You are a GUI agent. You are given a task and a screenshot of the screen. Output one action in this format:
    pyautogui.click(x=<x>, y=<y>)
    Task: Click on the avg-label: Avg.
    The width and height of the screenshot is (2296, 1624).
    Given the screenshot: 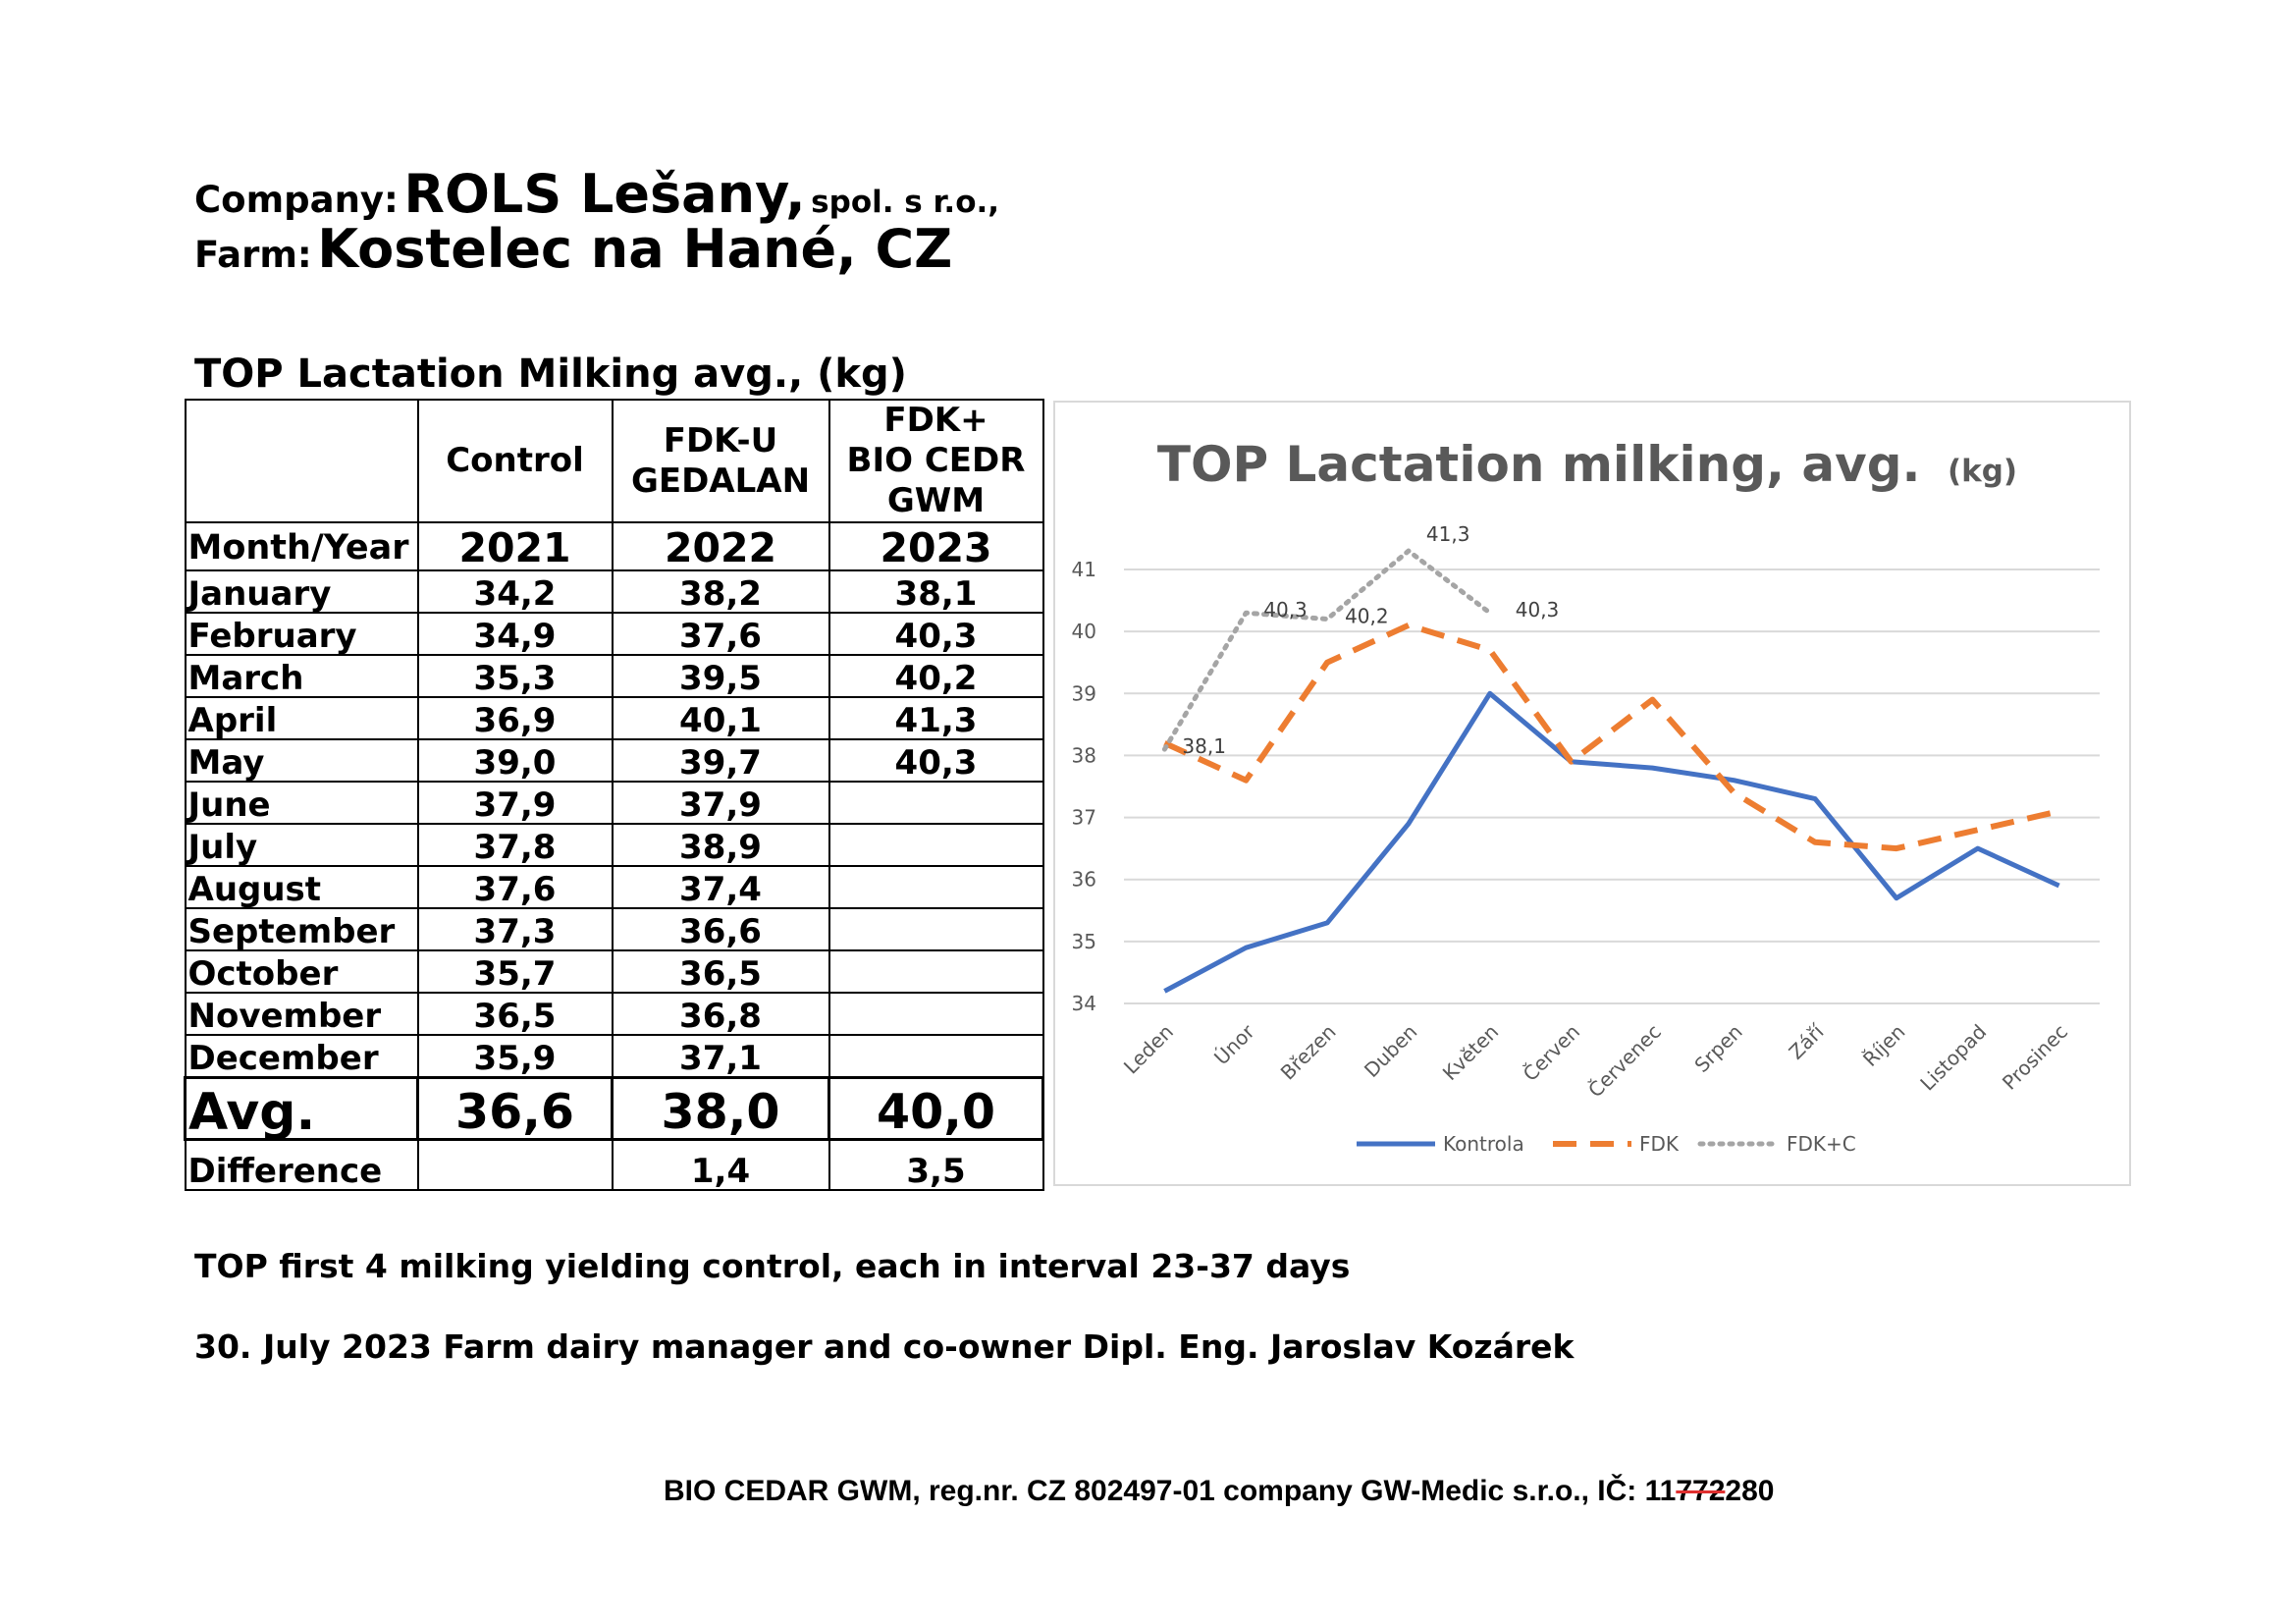 What is the action you would take?
    pyautogui.click(x=301, y=1108)
    